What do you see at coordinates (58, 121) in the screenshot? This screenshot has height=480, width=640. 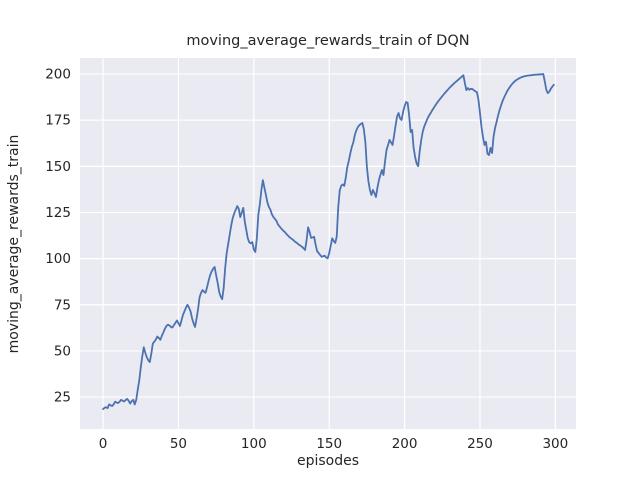 I see `y-tick-label: 175` at bounding box center [58, 121].